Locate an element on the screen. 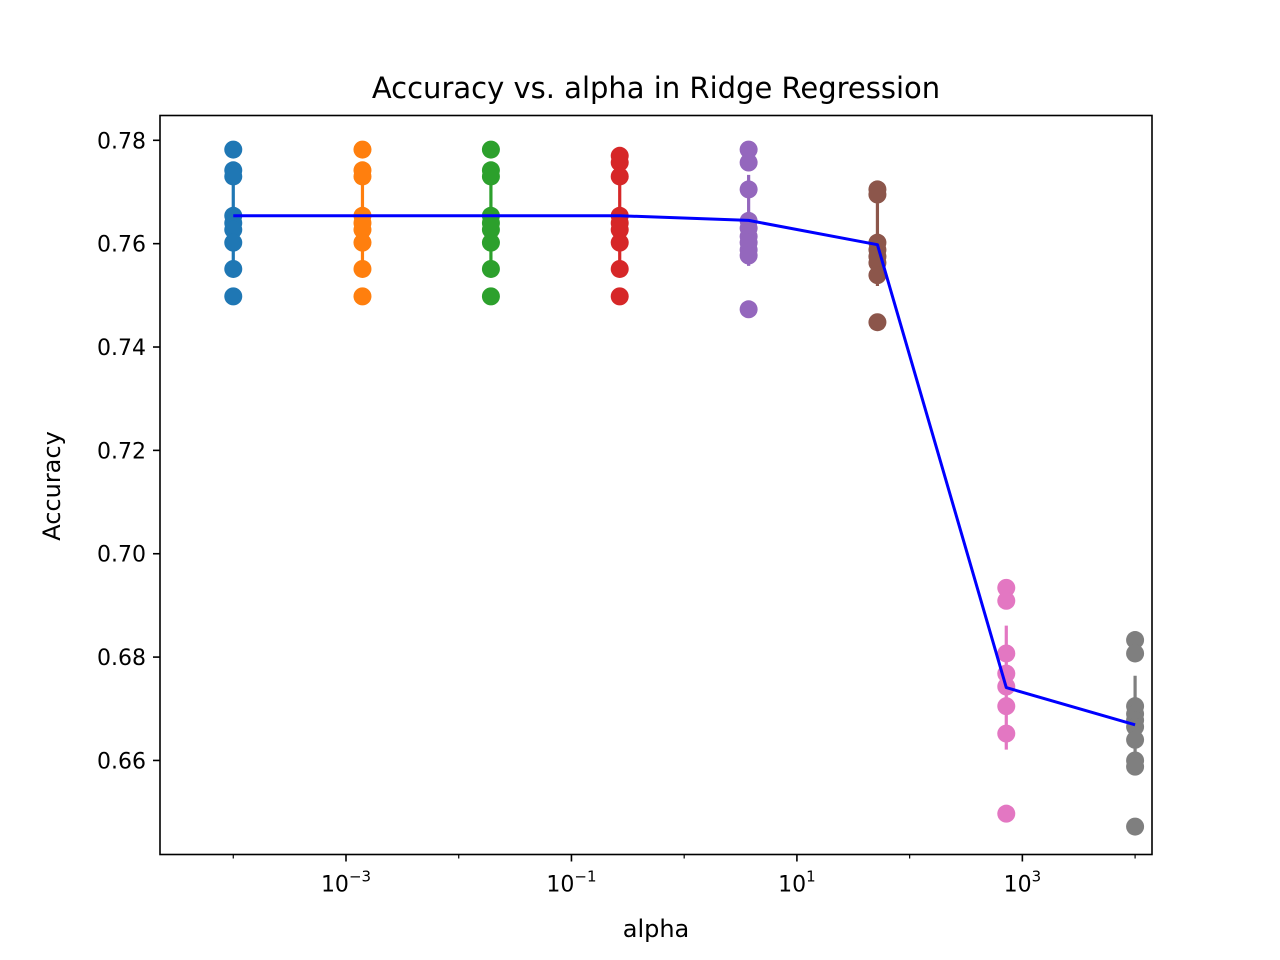 Image resolution: width=1280 pixels, height=960 pixels. y-tick-label: 0.66 is located at coordinates (121, 761).